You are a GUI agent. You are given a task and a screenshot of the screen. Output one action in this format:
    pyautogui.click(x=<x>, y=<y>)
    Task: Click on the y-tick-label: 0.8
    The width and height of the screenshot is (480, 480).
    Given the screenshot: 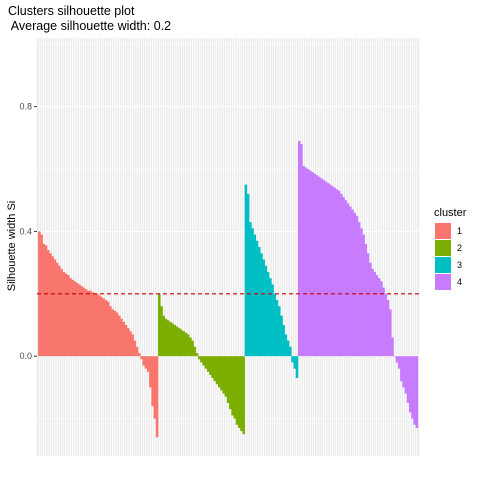 What is the action you would take?
    pyautogui.click(x=25, y=107)
    